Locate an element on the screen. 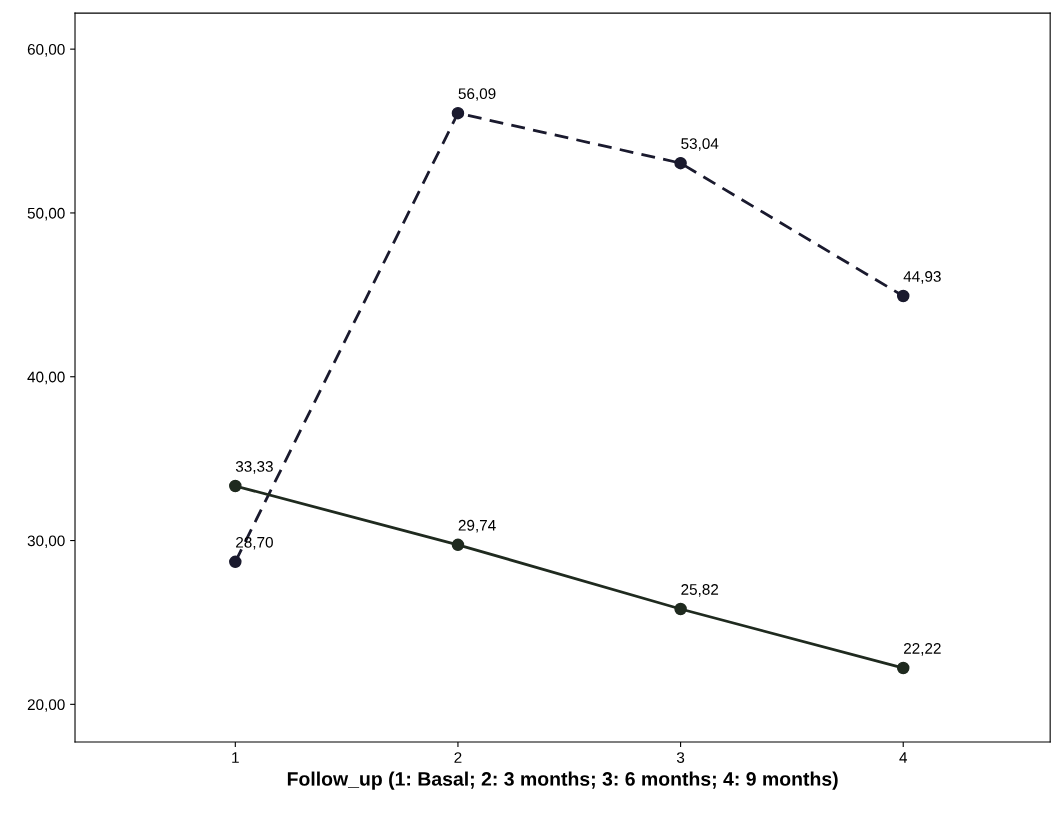 The width and height of the screenshot is (1064, 819). x-tick-label: 4 is located at coordinates (903, 757).